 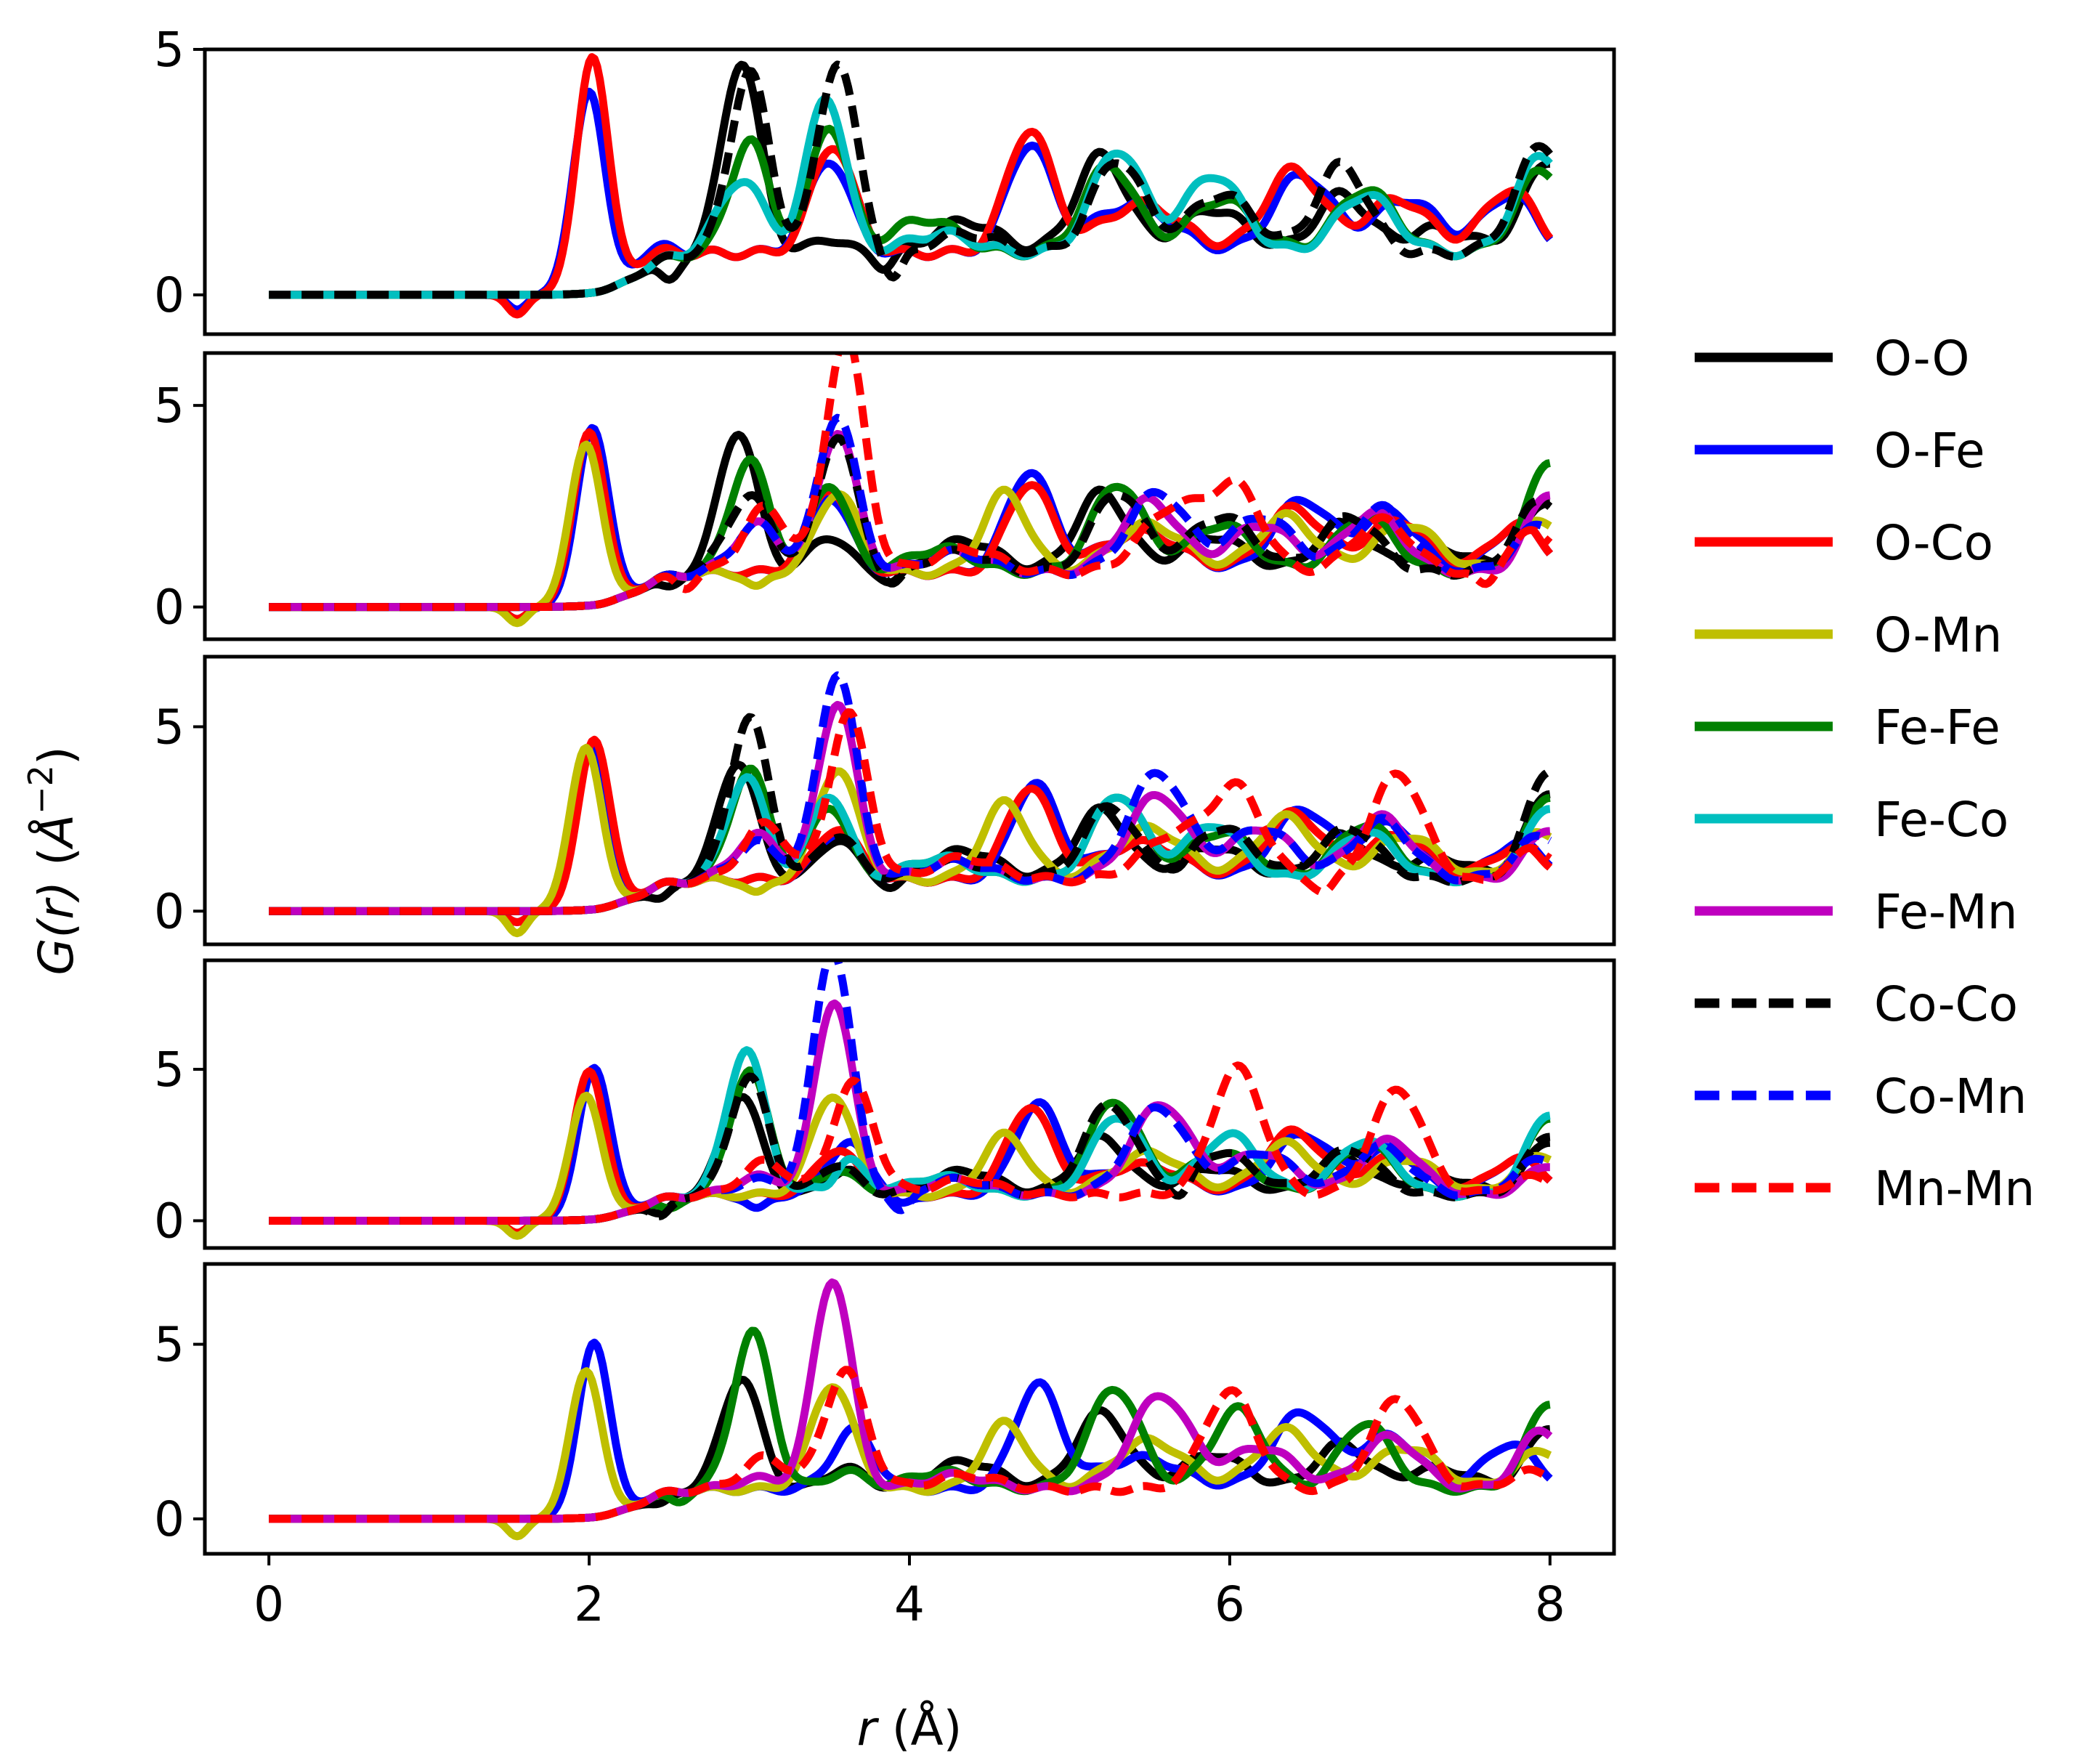 I want to click on panel-4-frame, so click(x=910, y=1104).